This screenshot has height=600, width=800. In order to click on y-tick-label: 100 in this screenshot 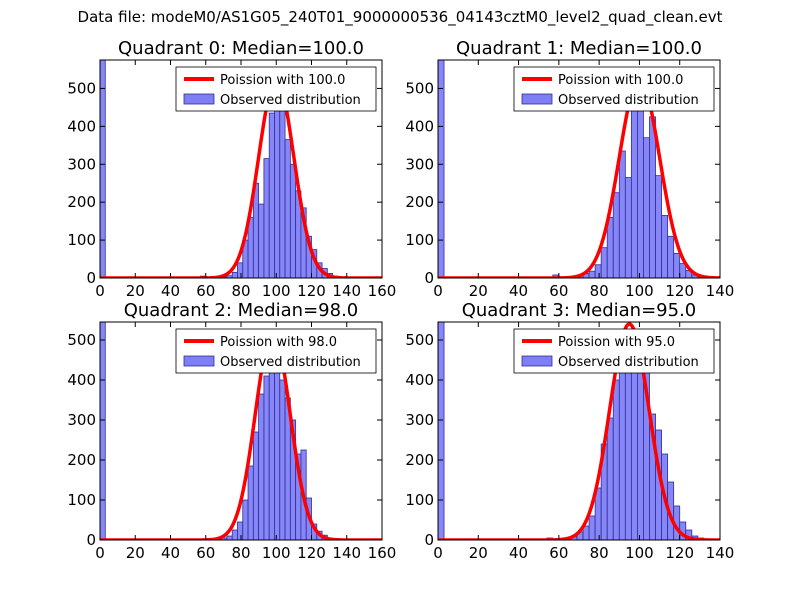, I will do `click(419, 240)`.